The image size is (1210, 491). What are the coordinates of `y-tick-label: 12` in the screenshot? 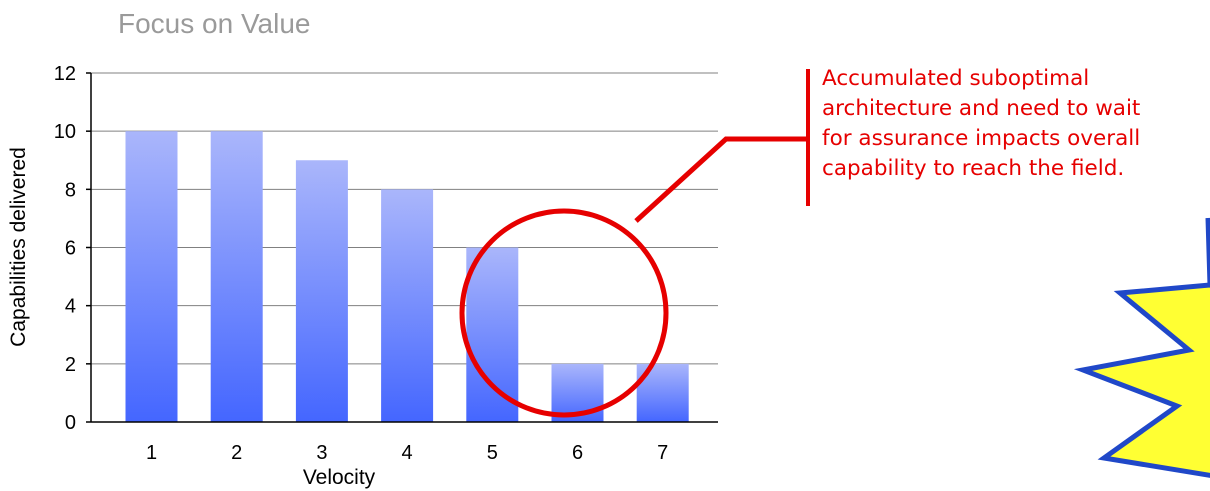 It's located at (65, 74).